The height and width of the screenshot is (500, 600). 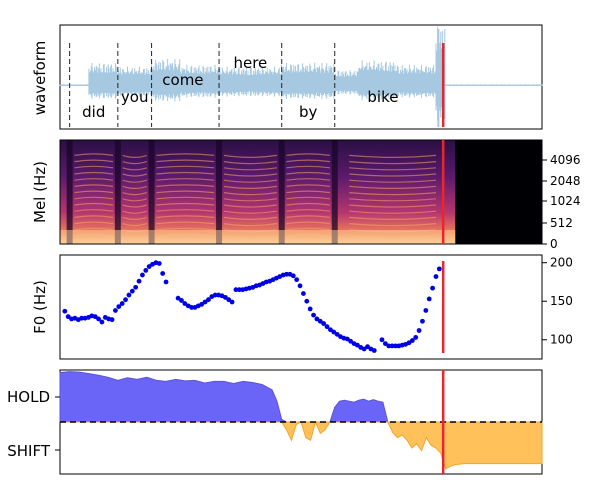 What do you see at coordinates (29, 451) in the screenshot?
I see `shift-label: SHIFT` at bounding box center [29, 451].